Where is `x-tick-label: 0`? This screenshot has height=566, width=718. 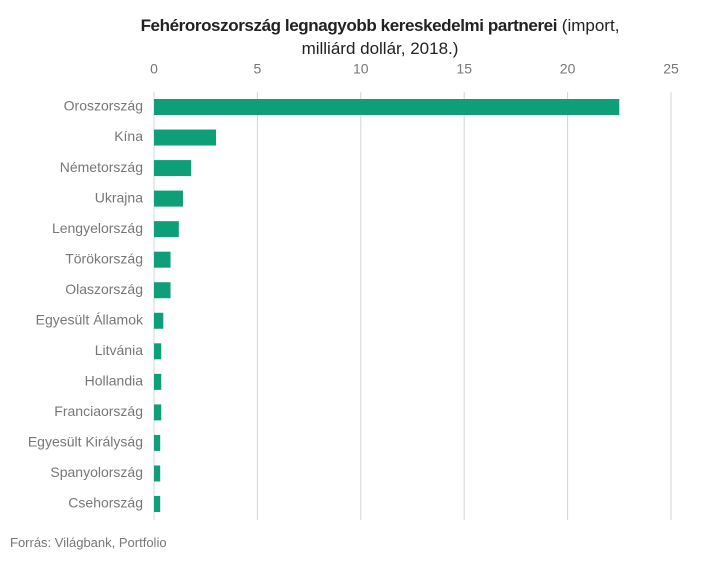 x-tick-label: 0 is located at coordinates (154, 69).